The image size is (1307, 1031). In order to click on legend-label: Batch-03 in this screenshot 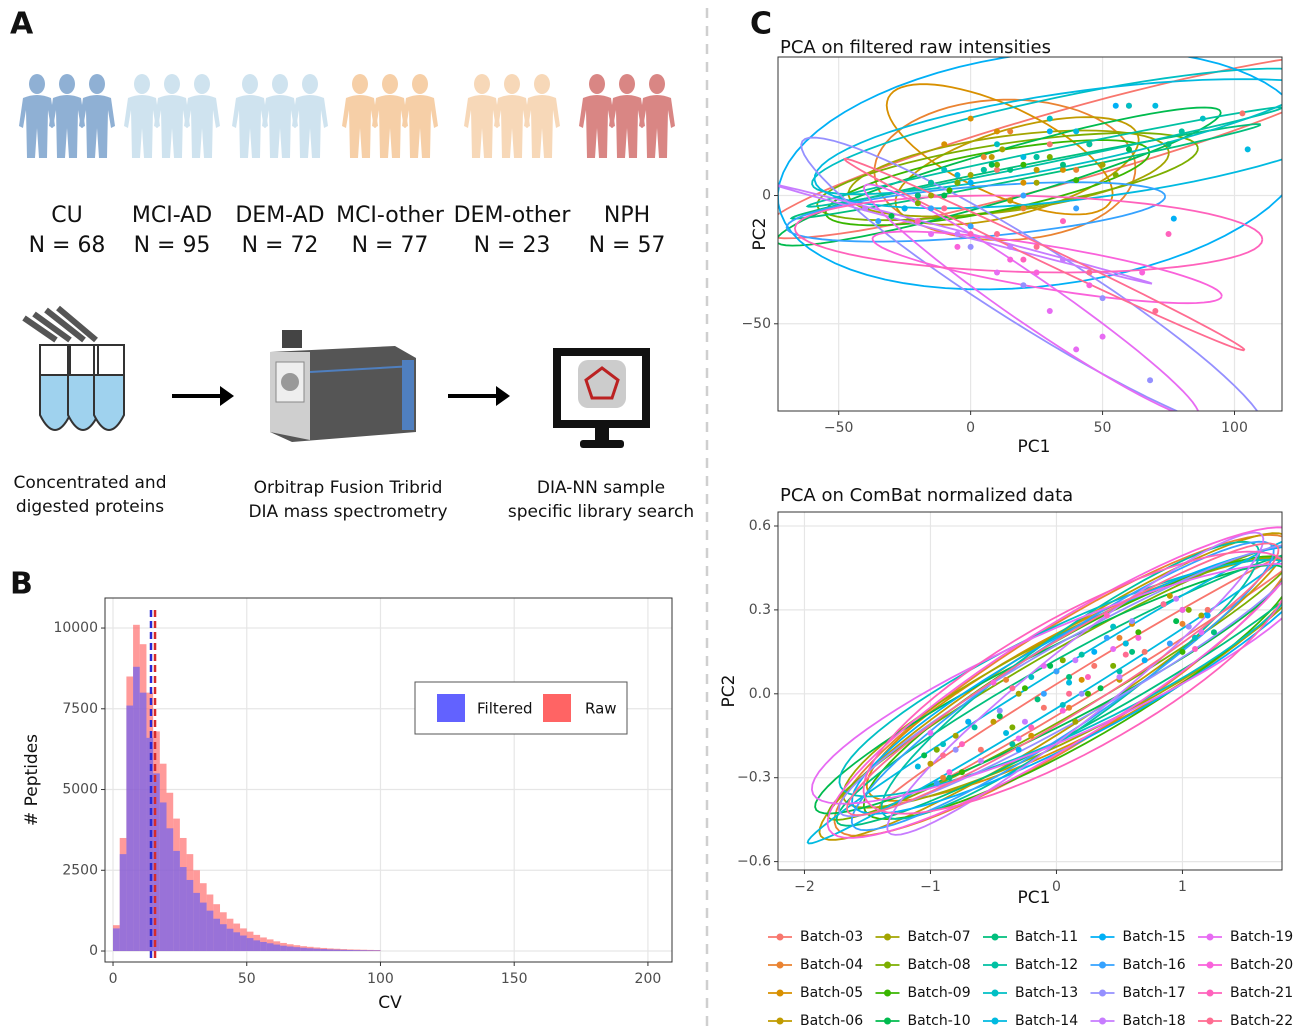, I will do `click(831, 937)`.